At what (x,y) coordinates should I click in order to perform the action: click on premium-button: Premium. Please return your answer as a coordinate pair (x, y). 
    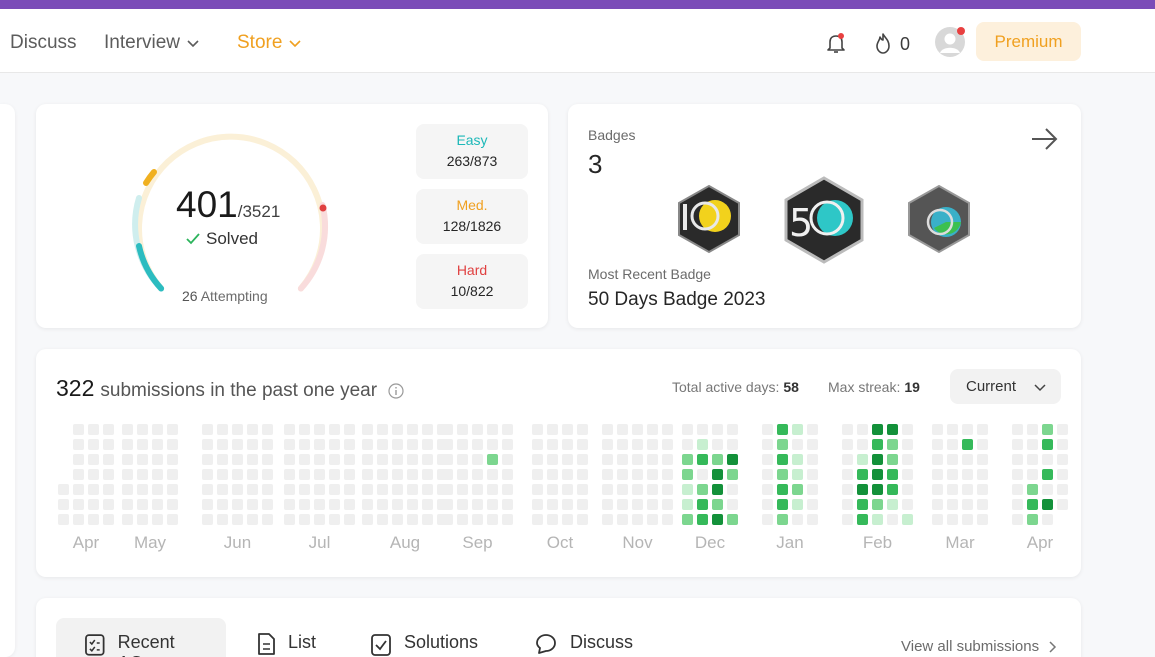
    Looking at the image, I should click on (1028, 41).